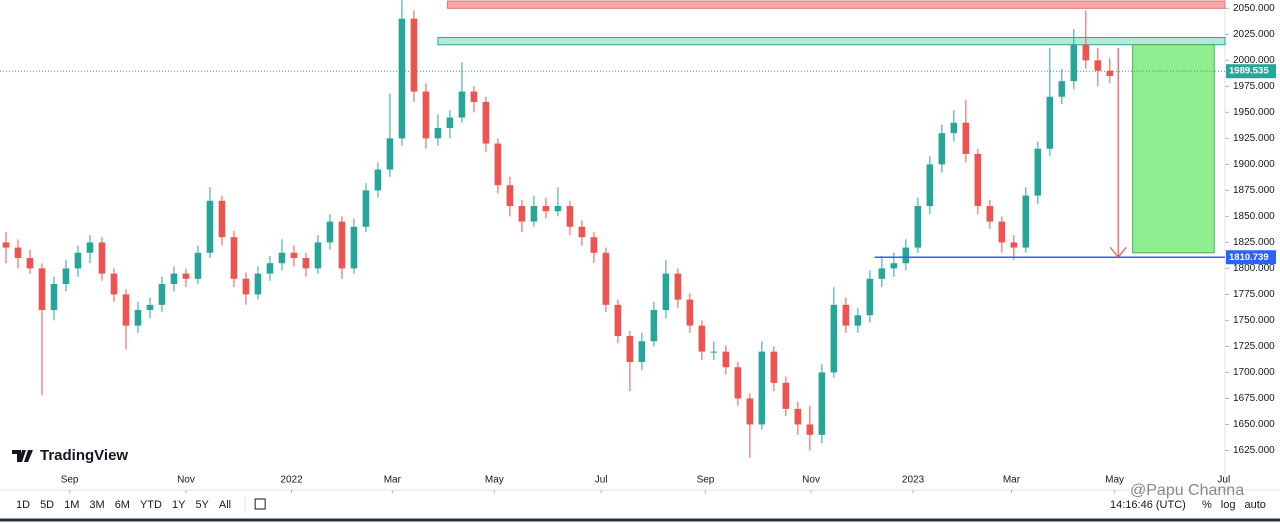 This screenshot has height=523, width=1280. What do you see at coordinates (1254, 34) in the screenshot?
I see `y-tick-label: 2025.000` at bounding box center [1254, 34].